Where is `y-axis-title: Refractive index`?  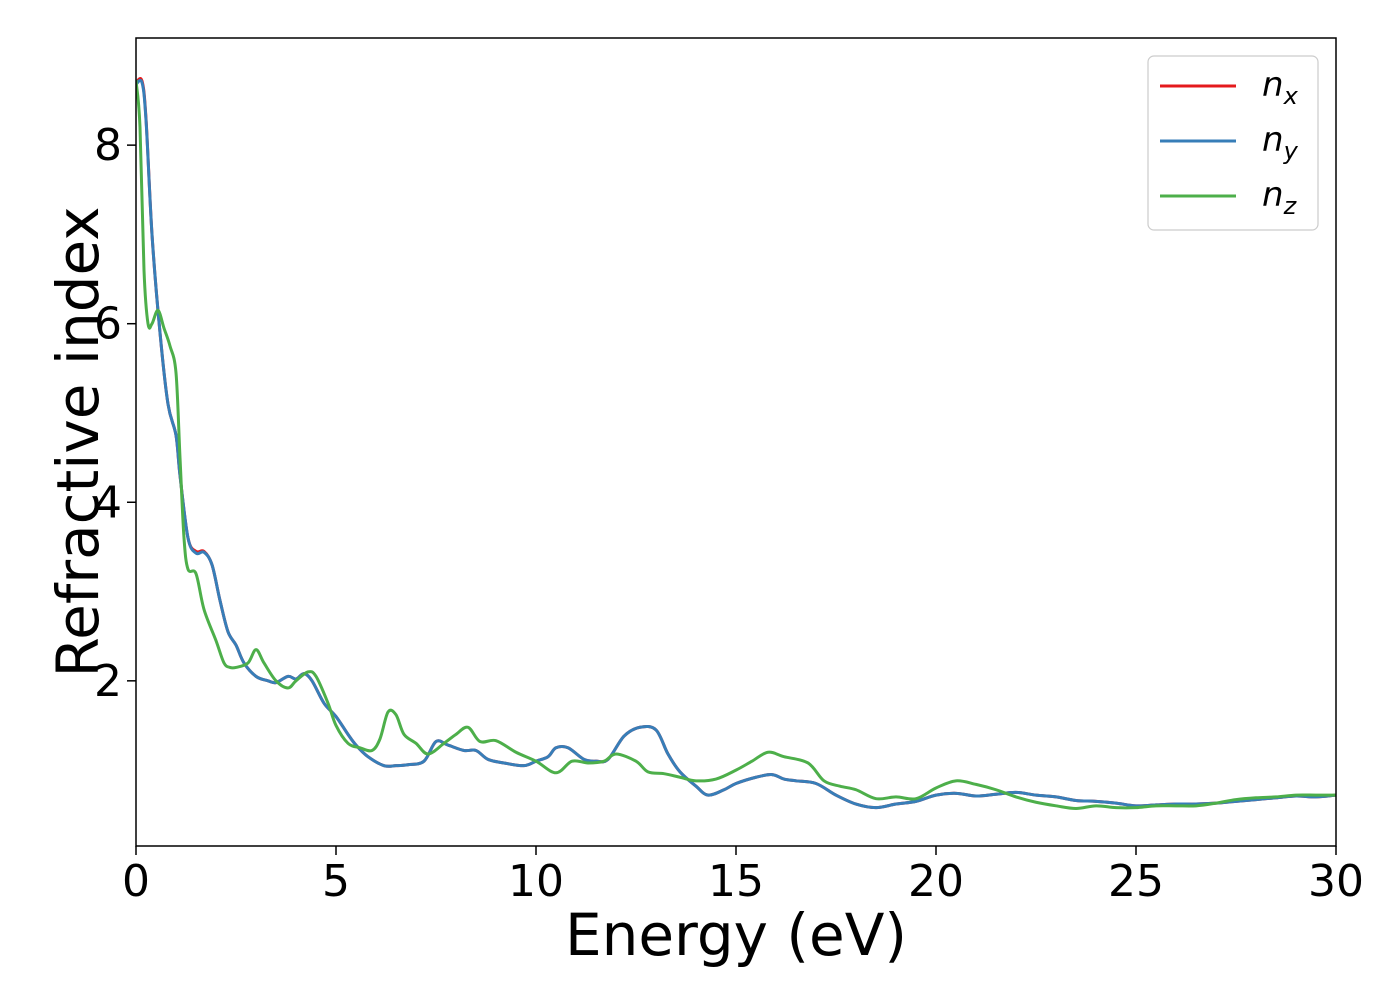
y-axis-title: Refractive index is located at coordinates (78, 441).